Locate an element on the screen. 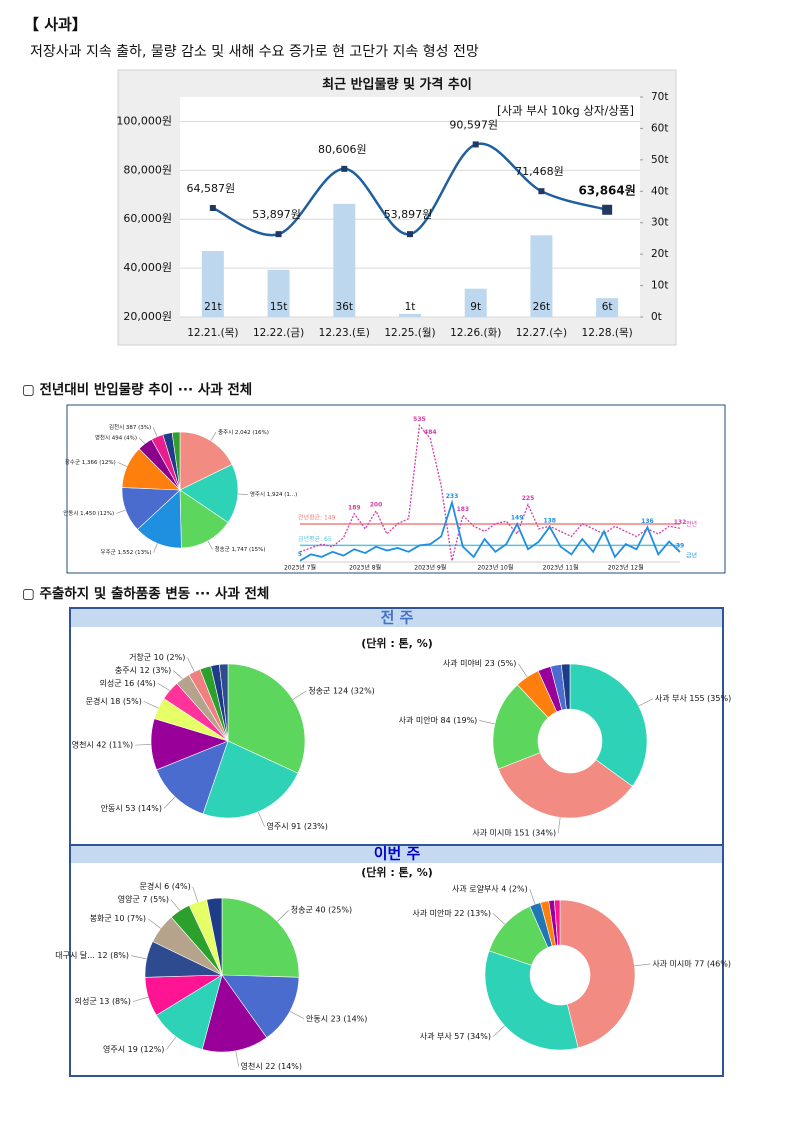 The image size is (793, 1121). reference-label: 금년평균: 65 is located at coordinates (315, 539).